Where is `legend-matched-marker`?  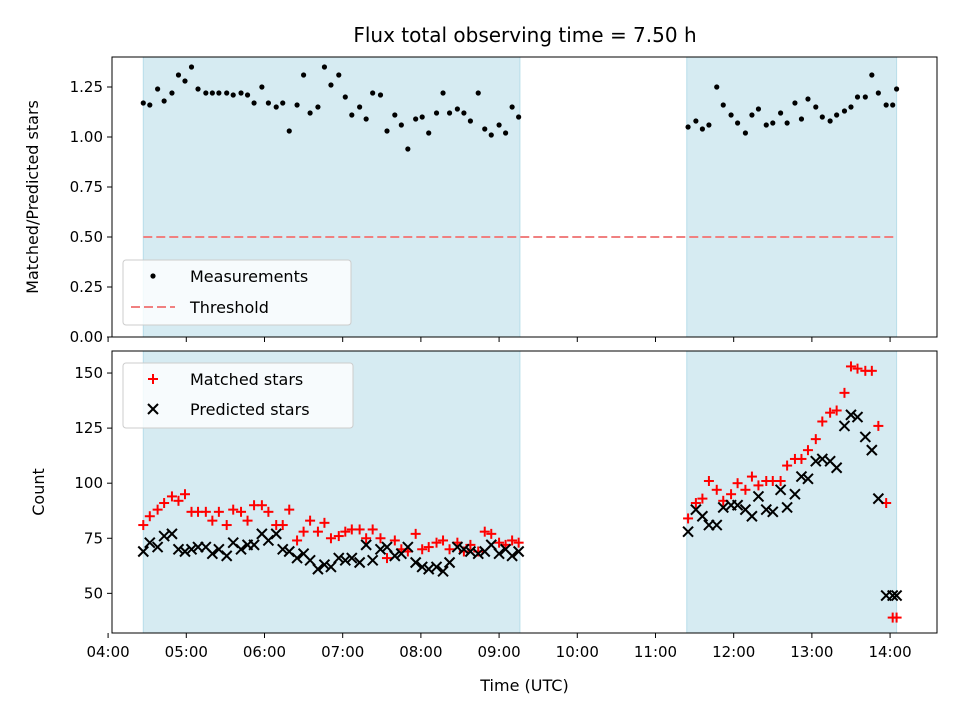 legend-matched-marker is located at coordinates (153, 379).